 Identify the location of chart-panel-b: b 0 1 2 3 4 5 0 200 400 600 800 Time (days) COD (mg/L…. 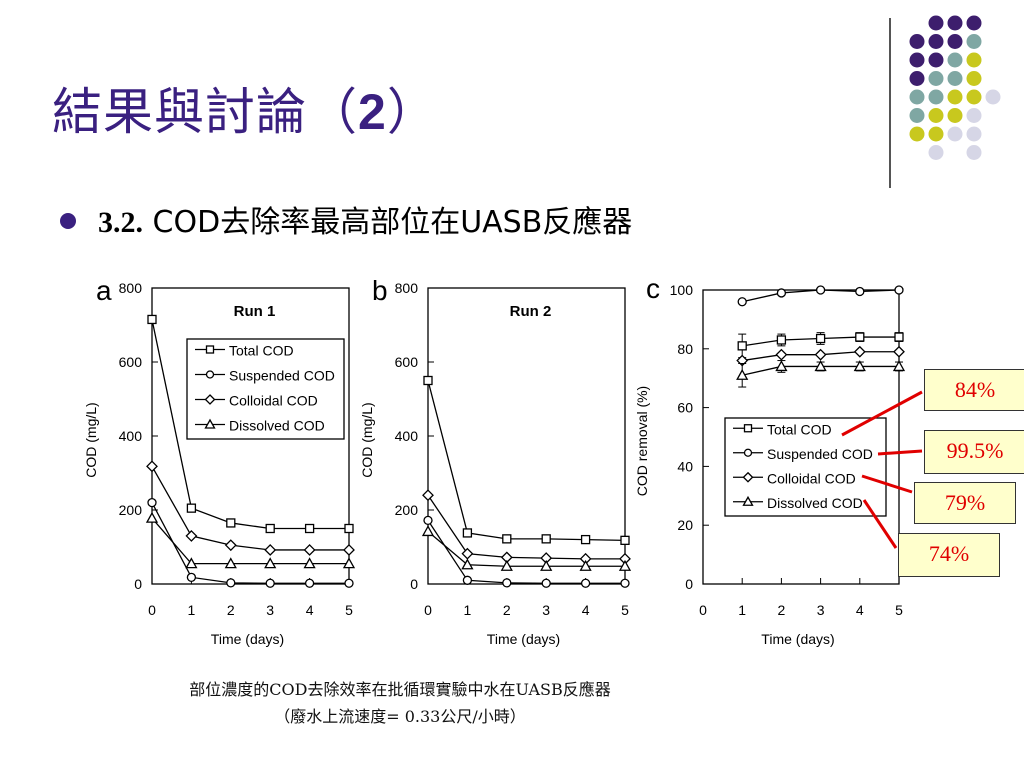
(495, 461).